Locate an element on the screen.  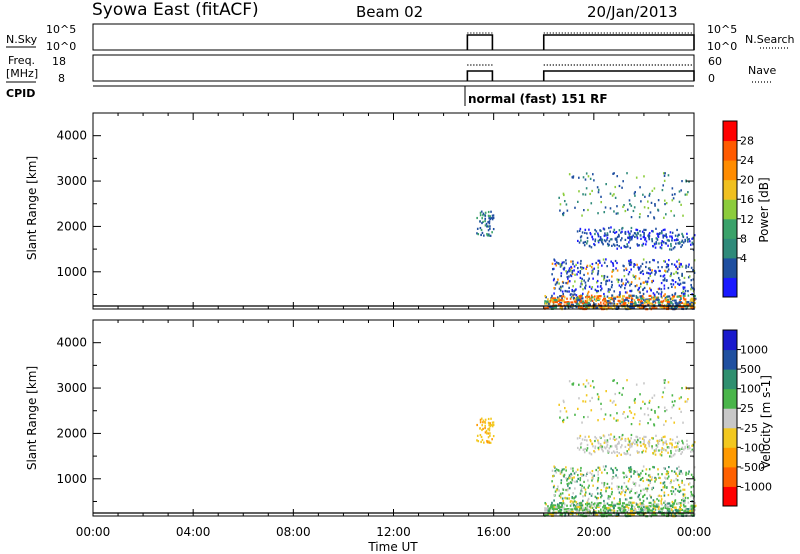
freq-left-tick-top: 18 is located at coordinates (59, 61).